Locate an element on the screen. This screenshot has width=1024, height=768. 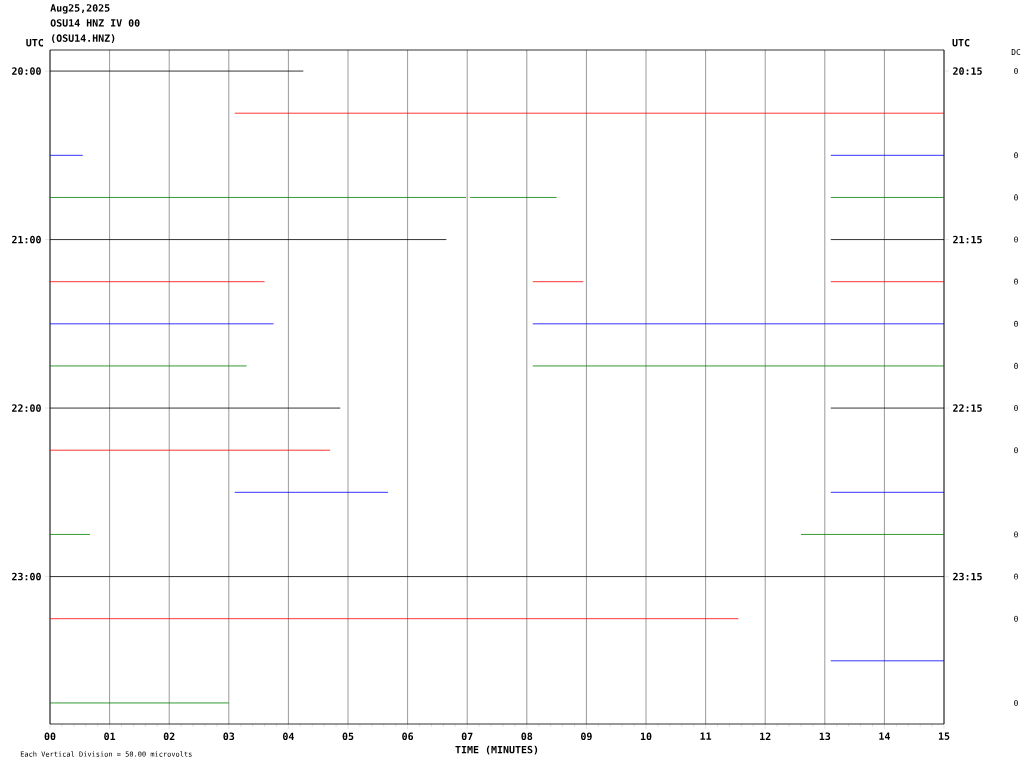
x-tick-label: 05 is located at coordinates (348, 736).